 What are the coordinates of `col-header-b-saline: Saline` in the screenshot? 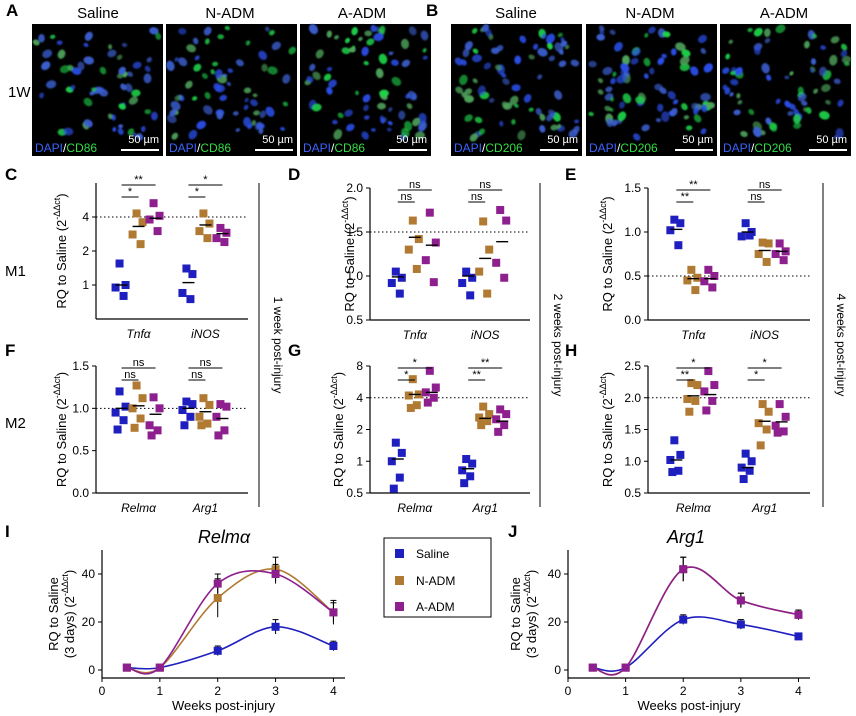 It's located at (516, 13).